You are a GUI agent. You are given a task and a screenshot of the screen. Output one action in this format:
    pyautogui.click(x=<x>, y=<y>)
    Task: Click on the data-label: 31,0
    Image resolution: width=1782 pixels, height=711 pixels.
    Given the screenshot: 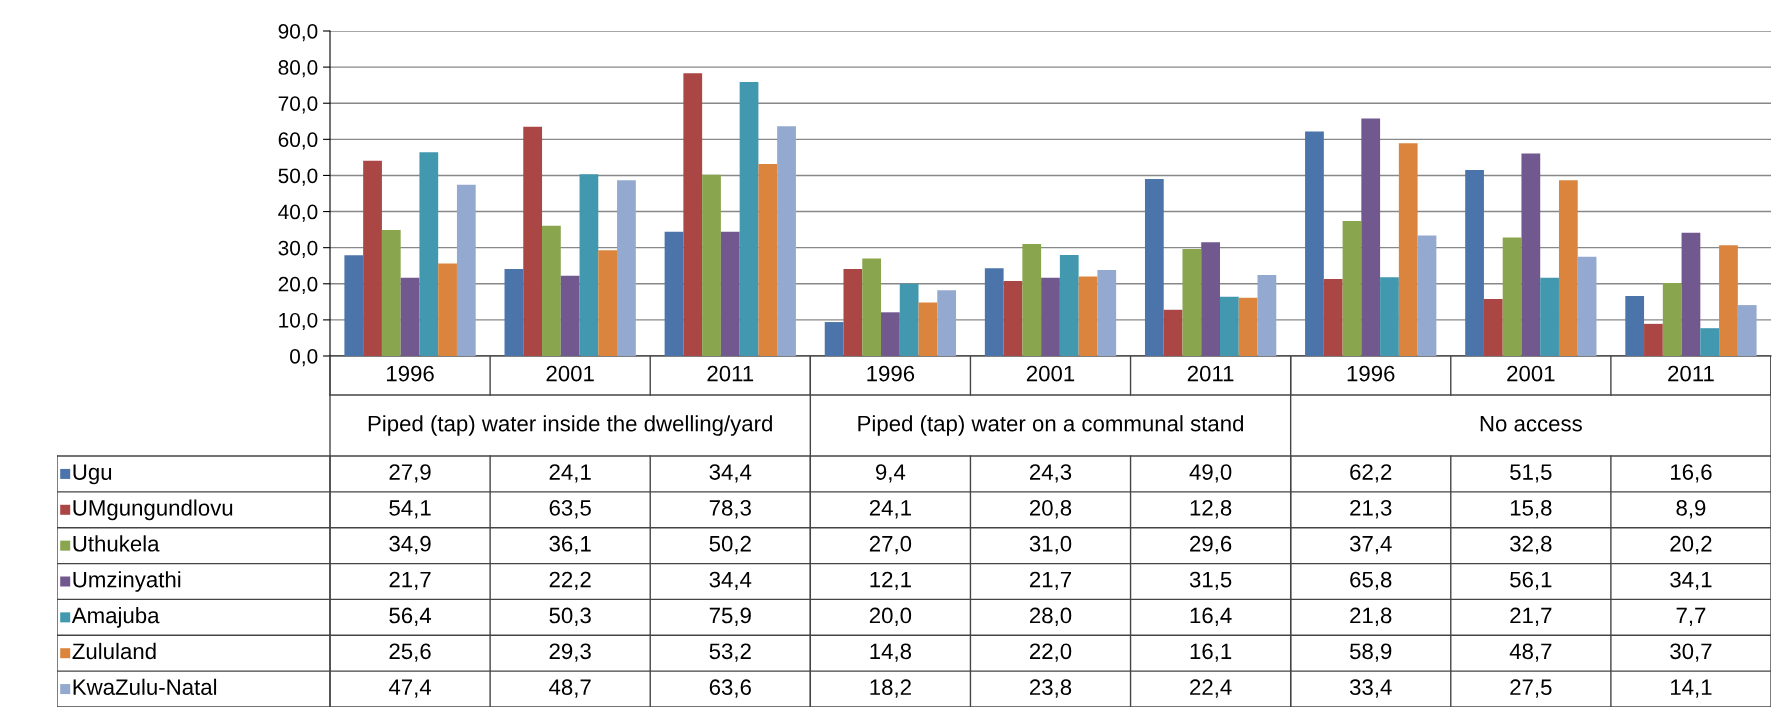 What is the action you would take?
    pyautogui.click(x=1050, y=545)
    